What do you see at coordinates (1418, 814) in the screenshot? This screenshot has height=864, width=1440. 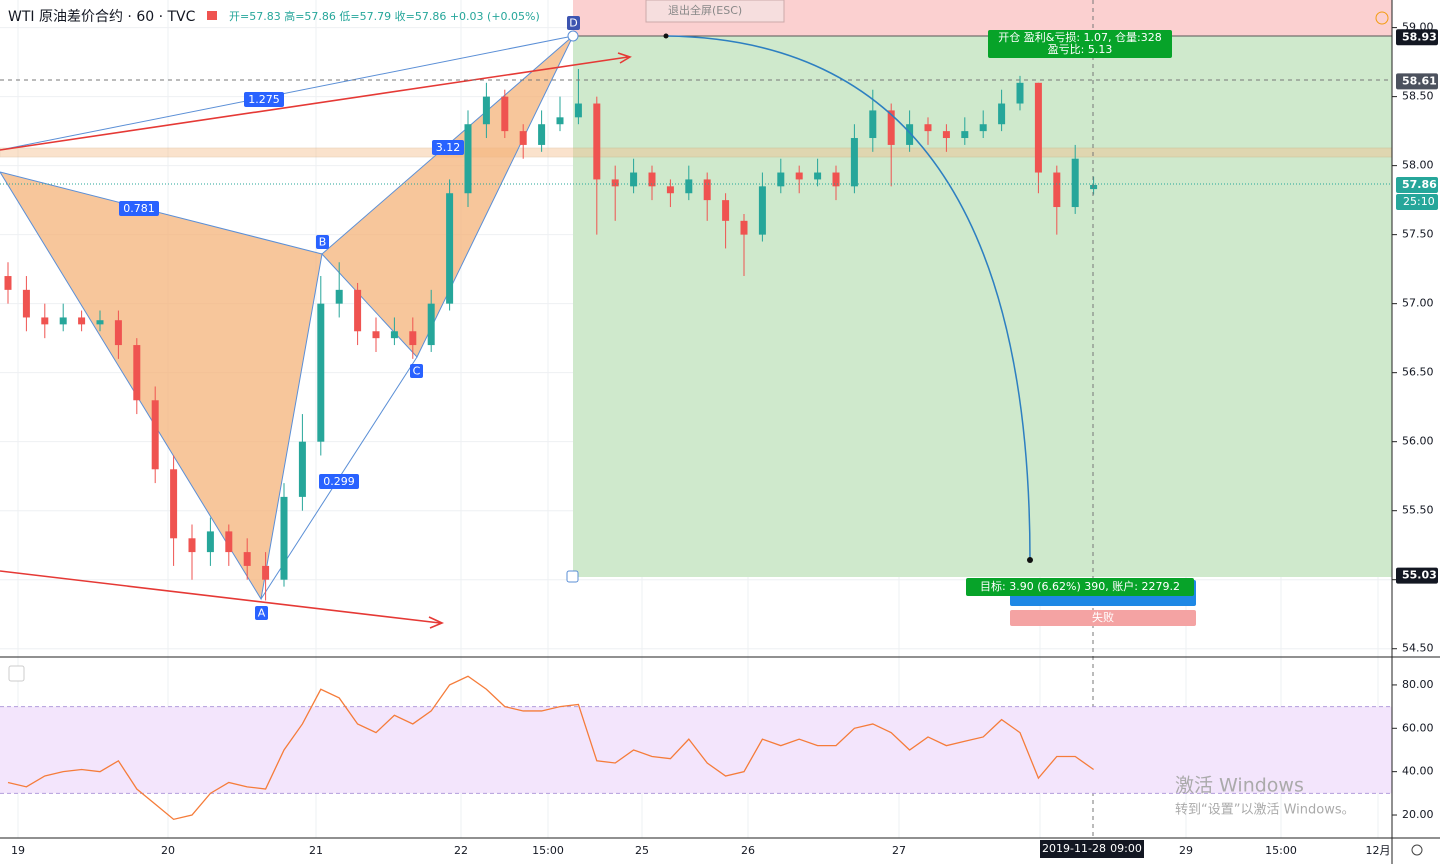 I see `y2-tick-label: 20.00` at bounding box center [1418, 814].